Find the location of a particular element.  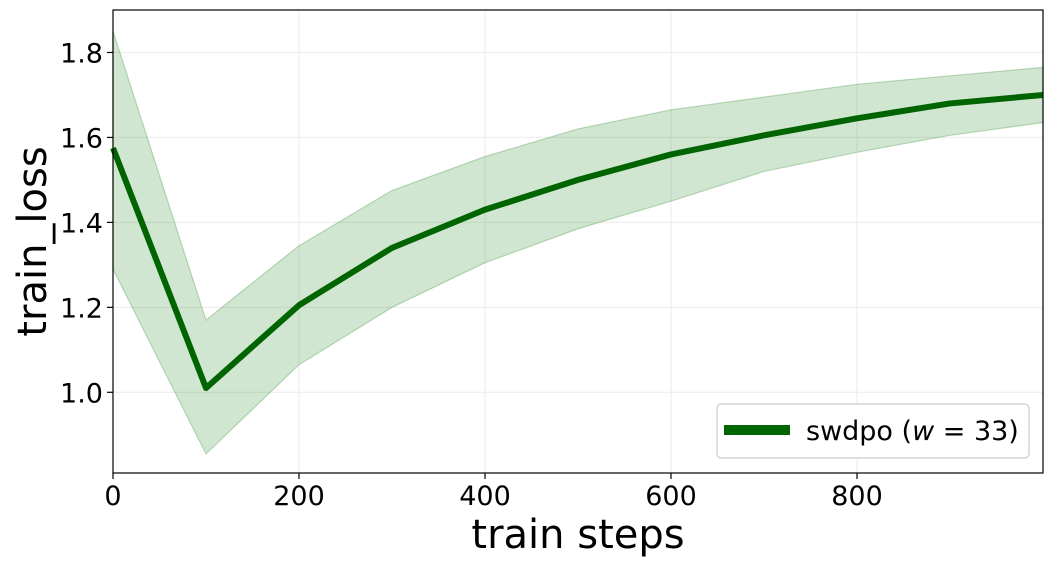

legend-label: swdpo (w = 33) is located at coordinates (912, 431).